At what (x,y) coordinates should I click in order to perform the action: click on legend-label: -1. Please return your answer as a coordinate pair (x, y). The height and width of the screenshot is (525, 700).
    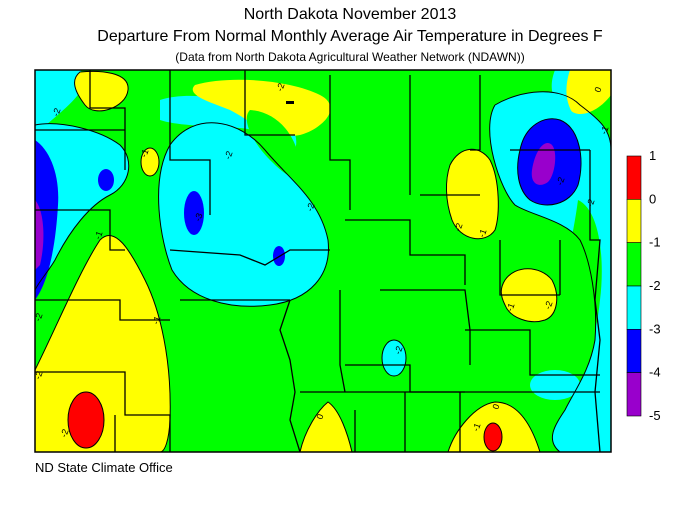
    Looking at the image, I should click on (655, 242).